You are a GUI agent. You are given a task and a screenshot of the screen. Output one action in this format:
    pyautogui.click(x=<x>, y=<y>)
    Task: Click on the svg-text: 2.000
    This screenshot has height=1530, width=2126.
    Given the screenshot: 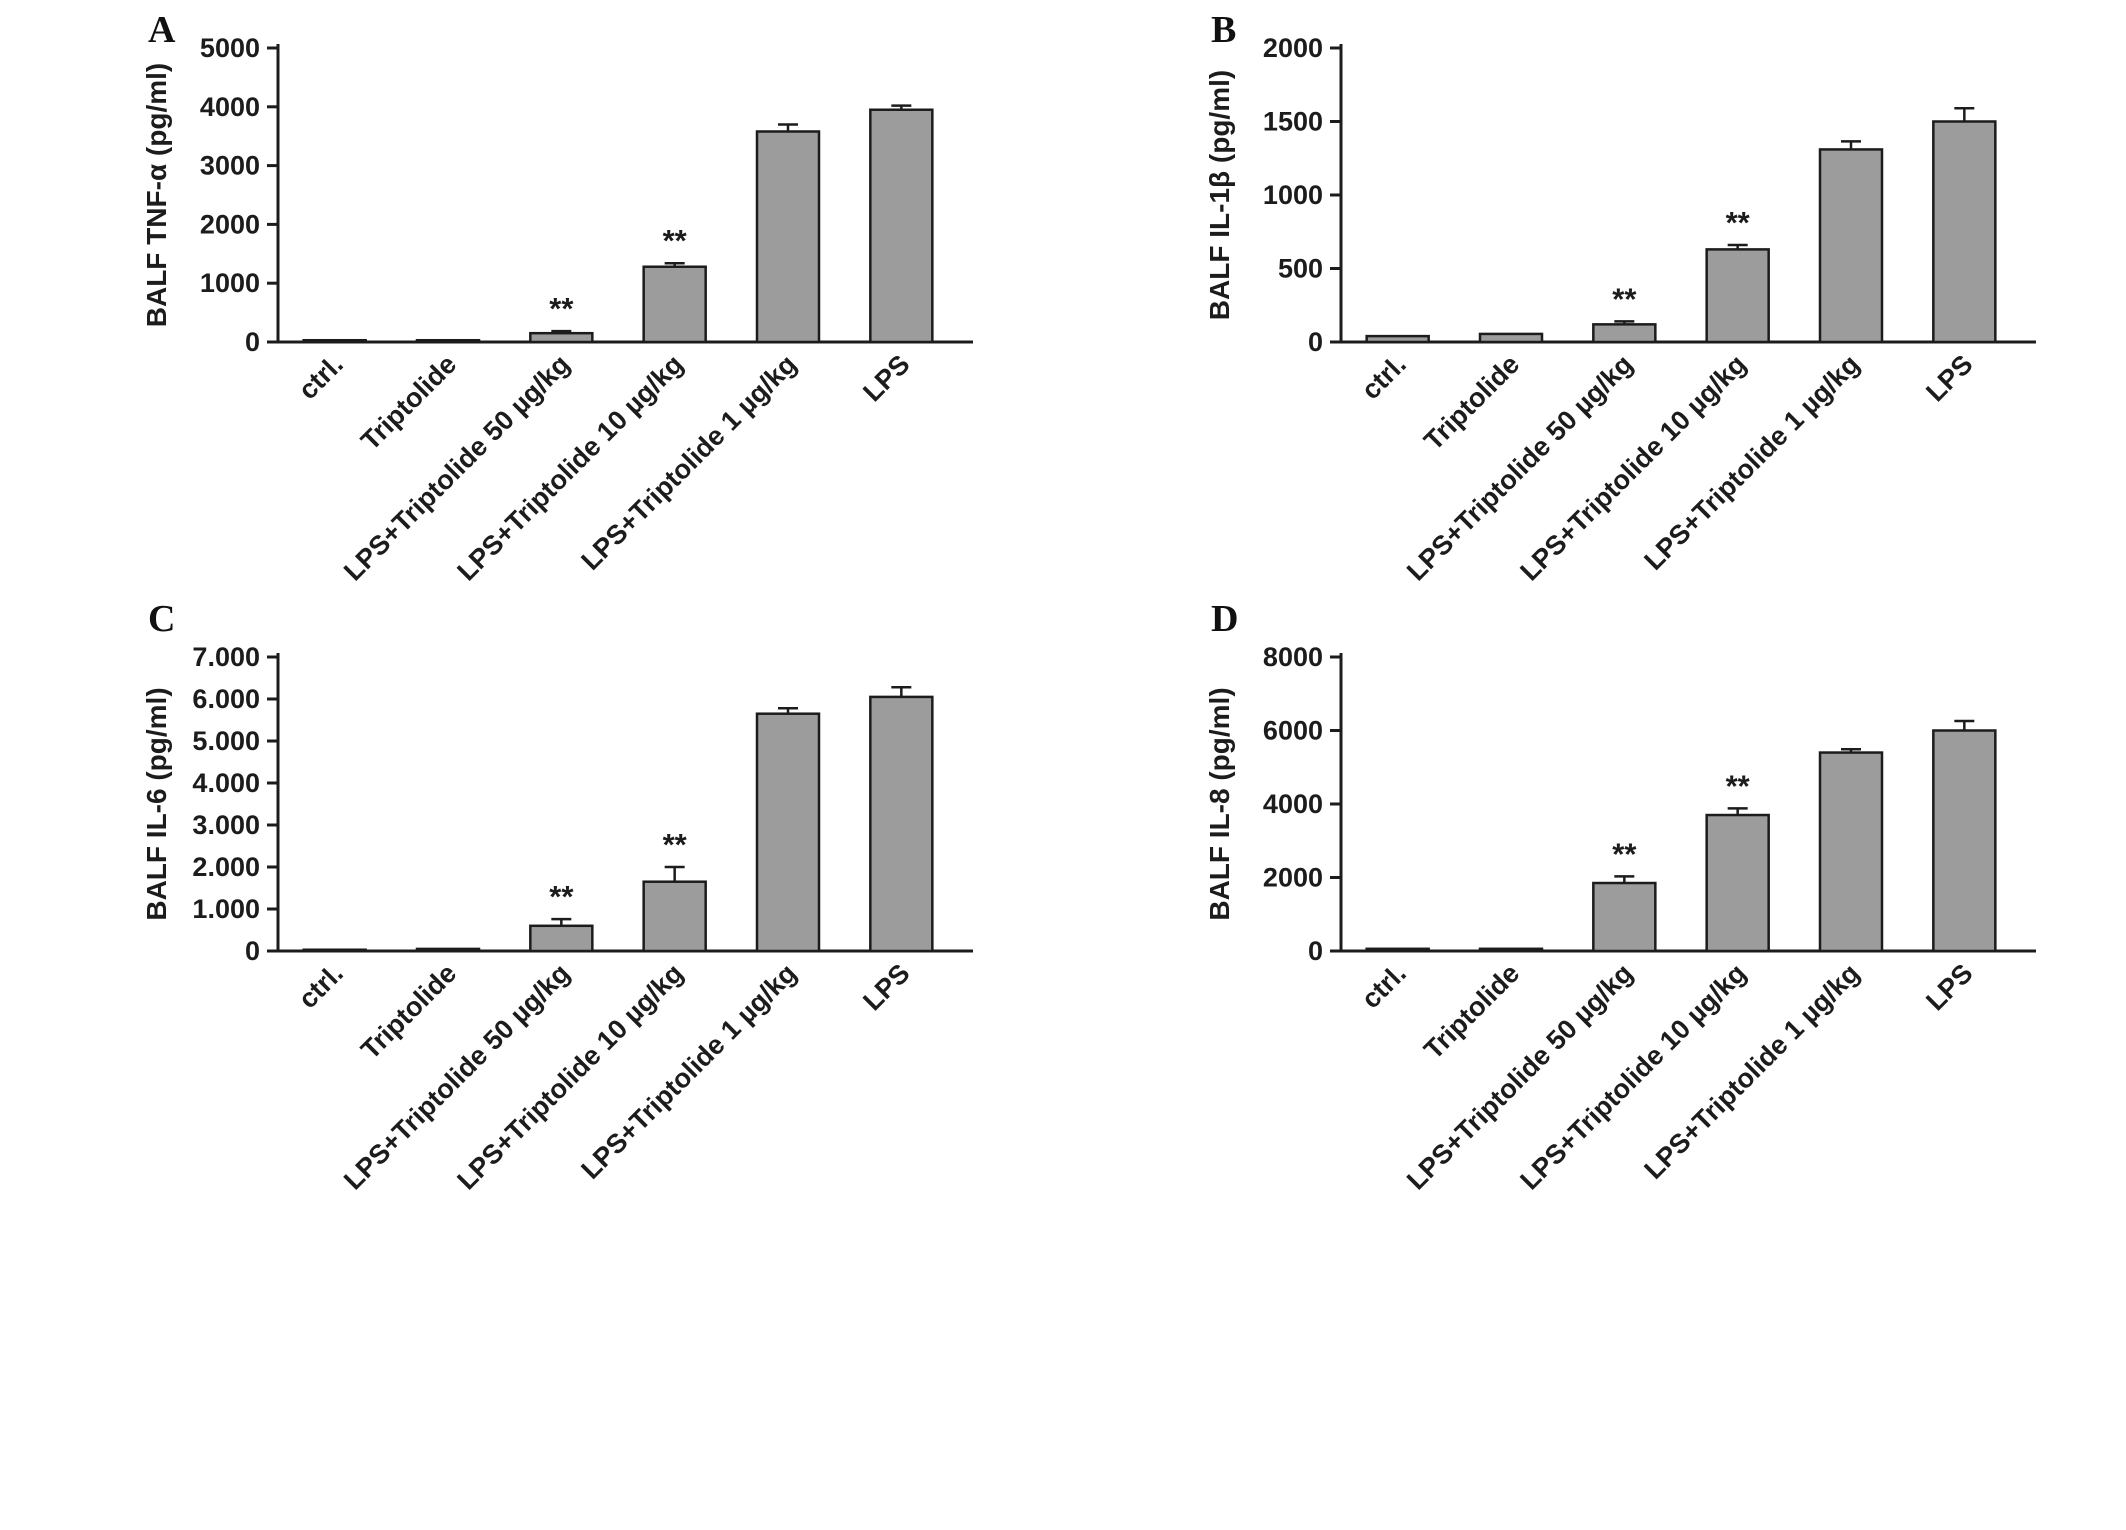 What is the action you would take?
    pyautogui.click(x=226, y=867)
    